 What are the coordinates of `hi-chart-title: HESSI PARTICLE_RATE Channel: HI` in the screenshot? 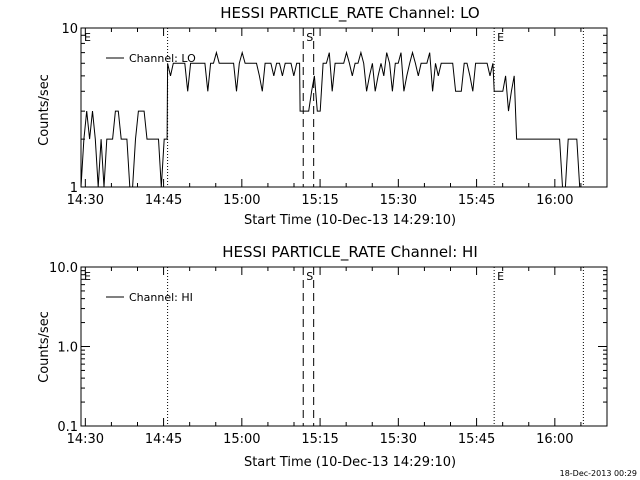 It's located at (350, 252).